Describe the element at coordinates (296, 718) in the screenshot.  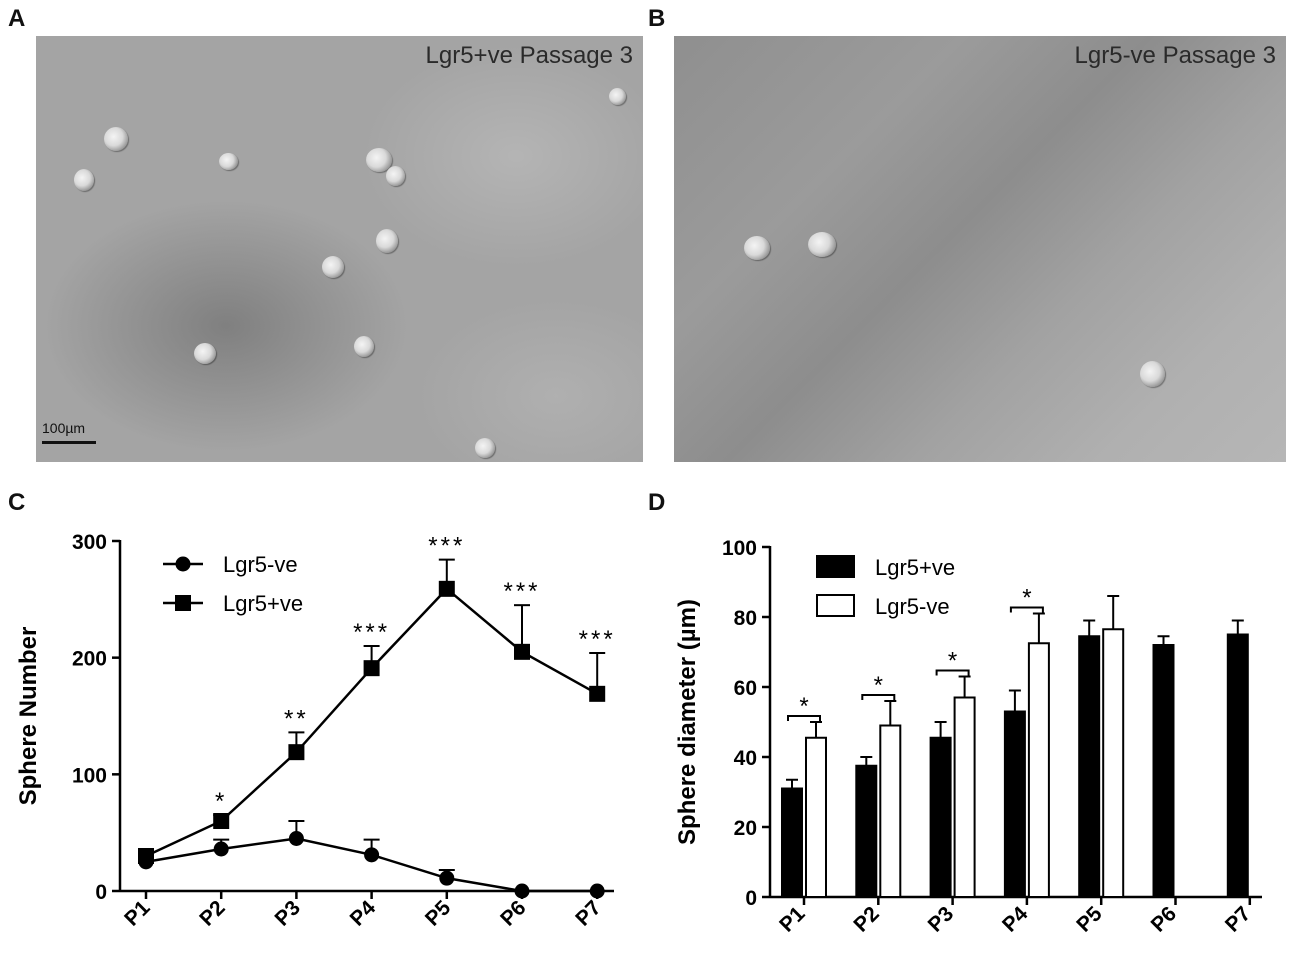
I see `significance-marker: **` at that location.